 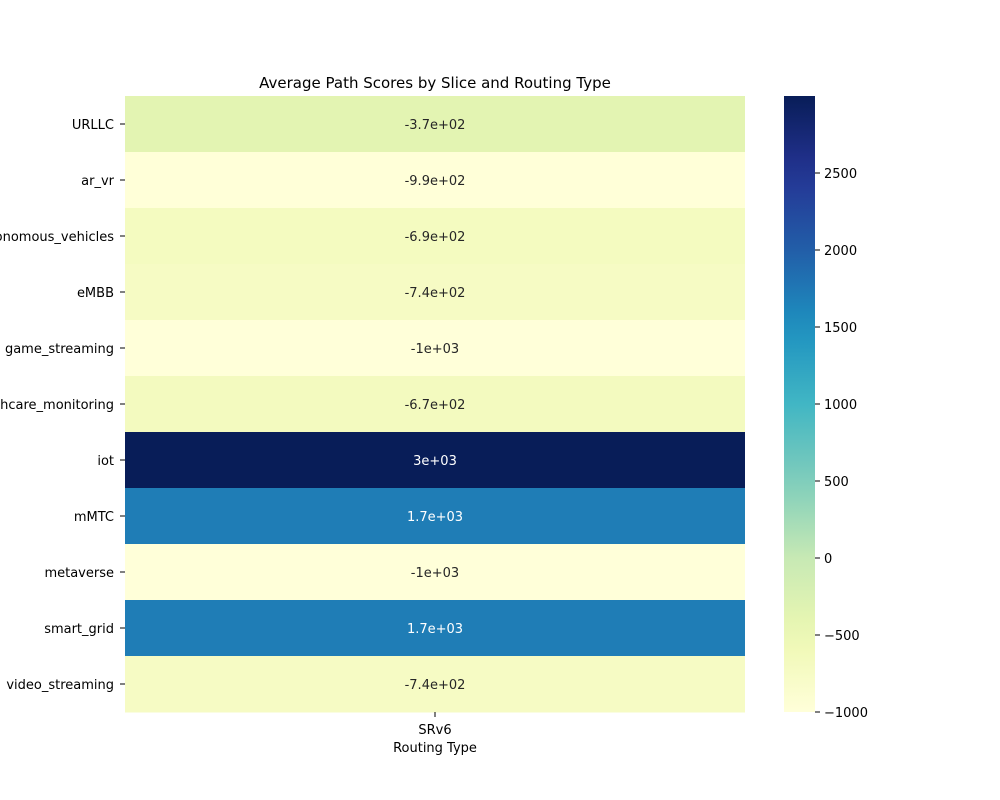 What do you see at coordinates (434, 730) in the screenshot?
I see `x-tick-label: SRv6` at bounding box center [434, 730].